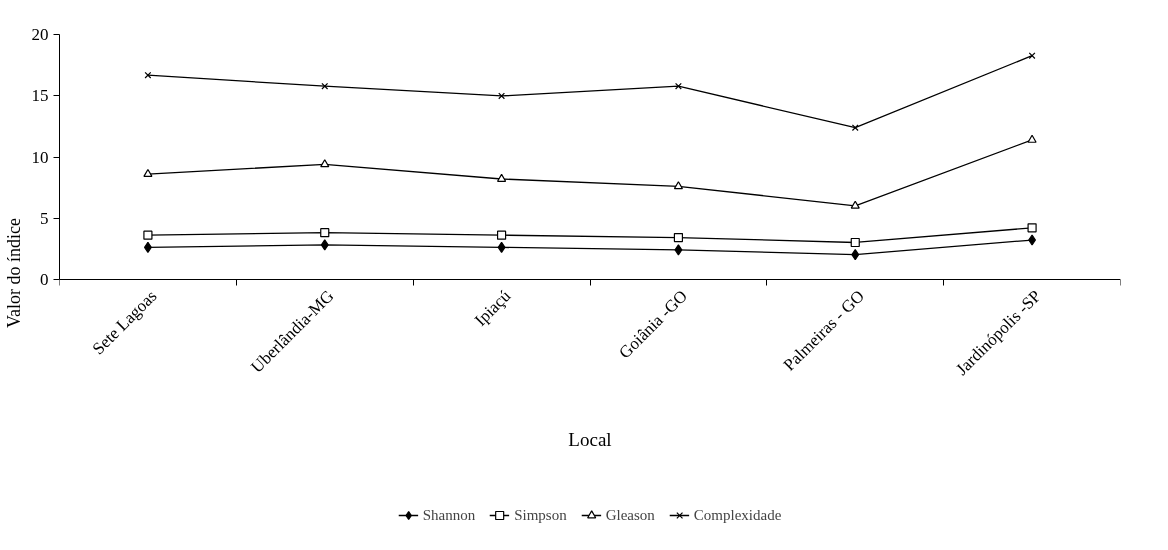 This screenshot has width=1168, height=550. What do you see at coordinates (540, 515) in the screenshot?
I see `legend-label: Simpson` at bounding box center [540, 515].